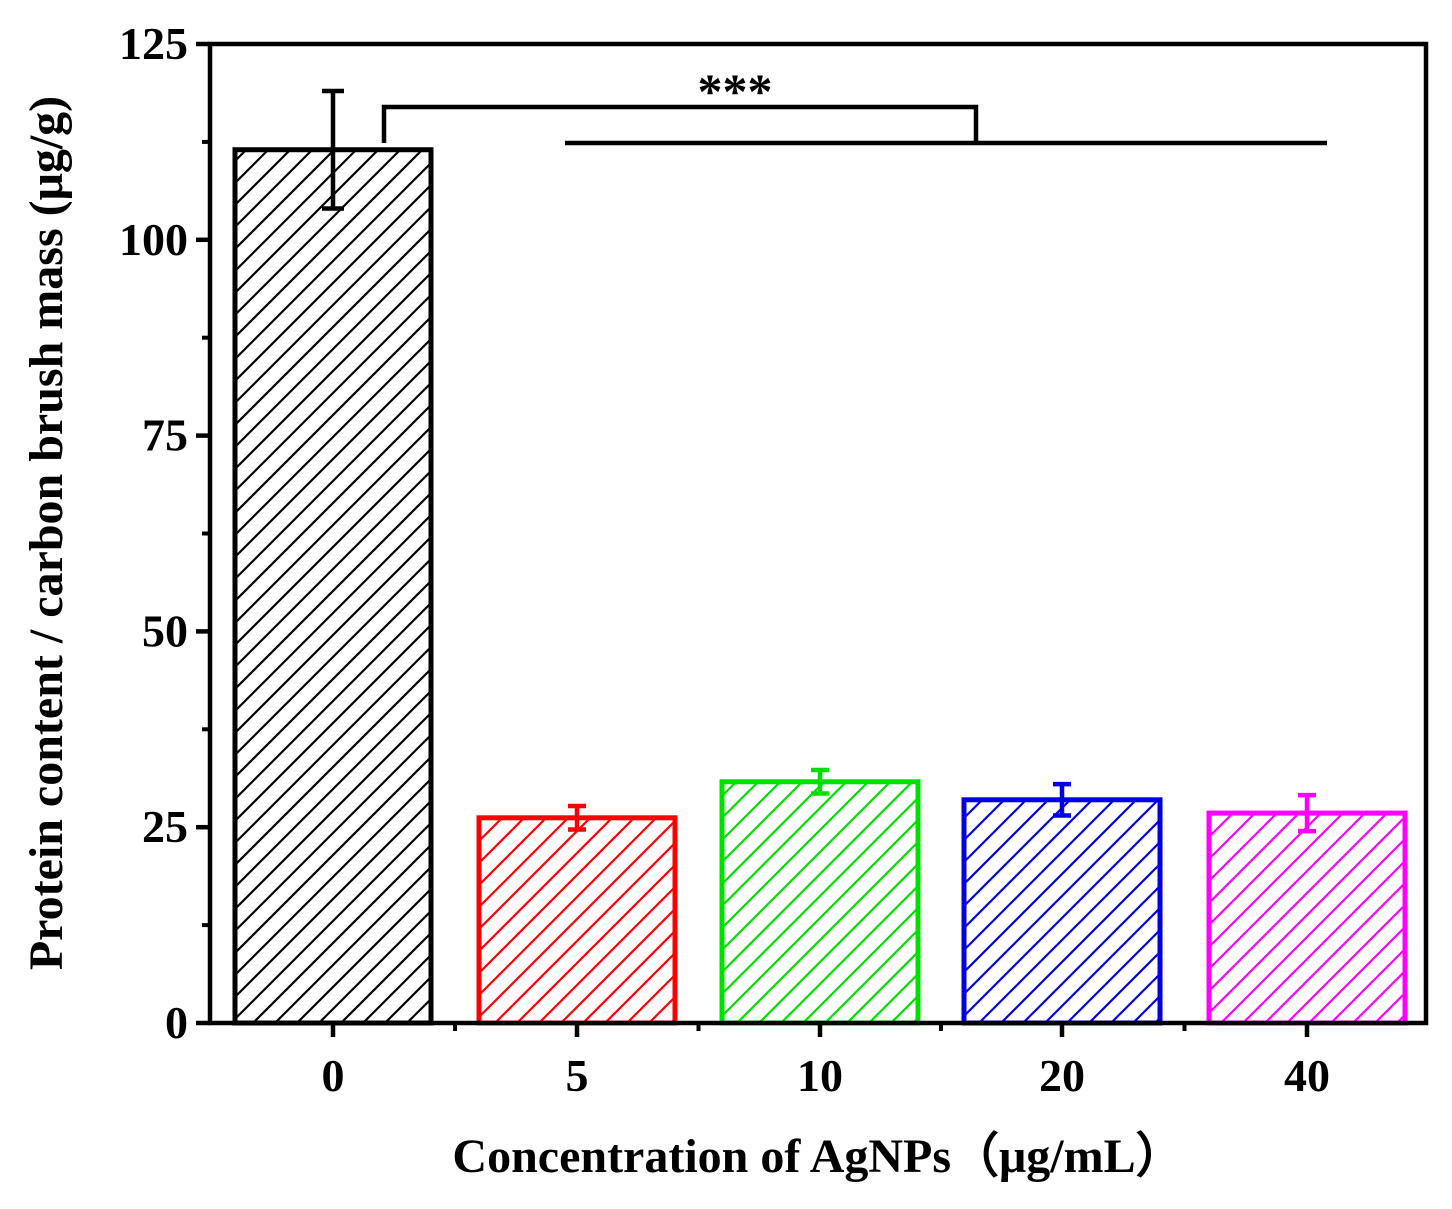  What do you see at coordinates (820, 1075) in the screenshot?
I see `x-tick-label: 10` at bounding box center [820, 1075].